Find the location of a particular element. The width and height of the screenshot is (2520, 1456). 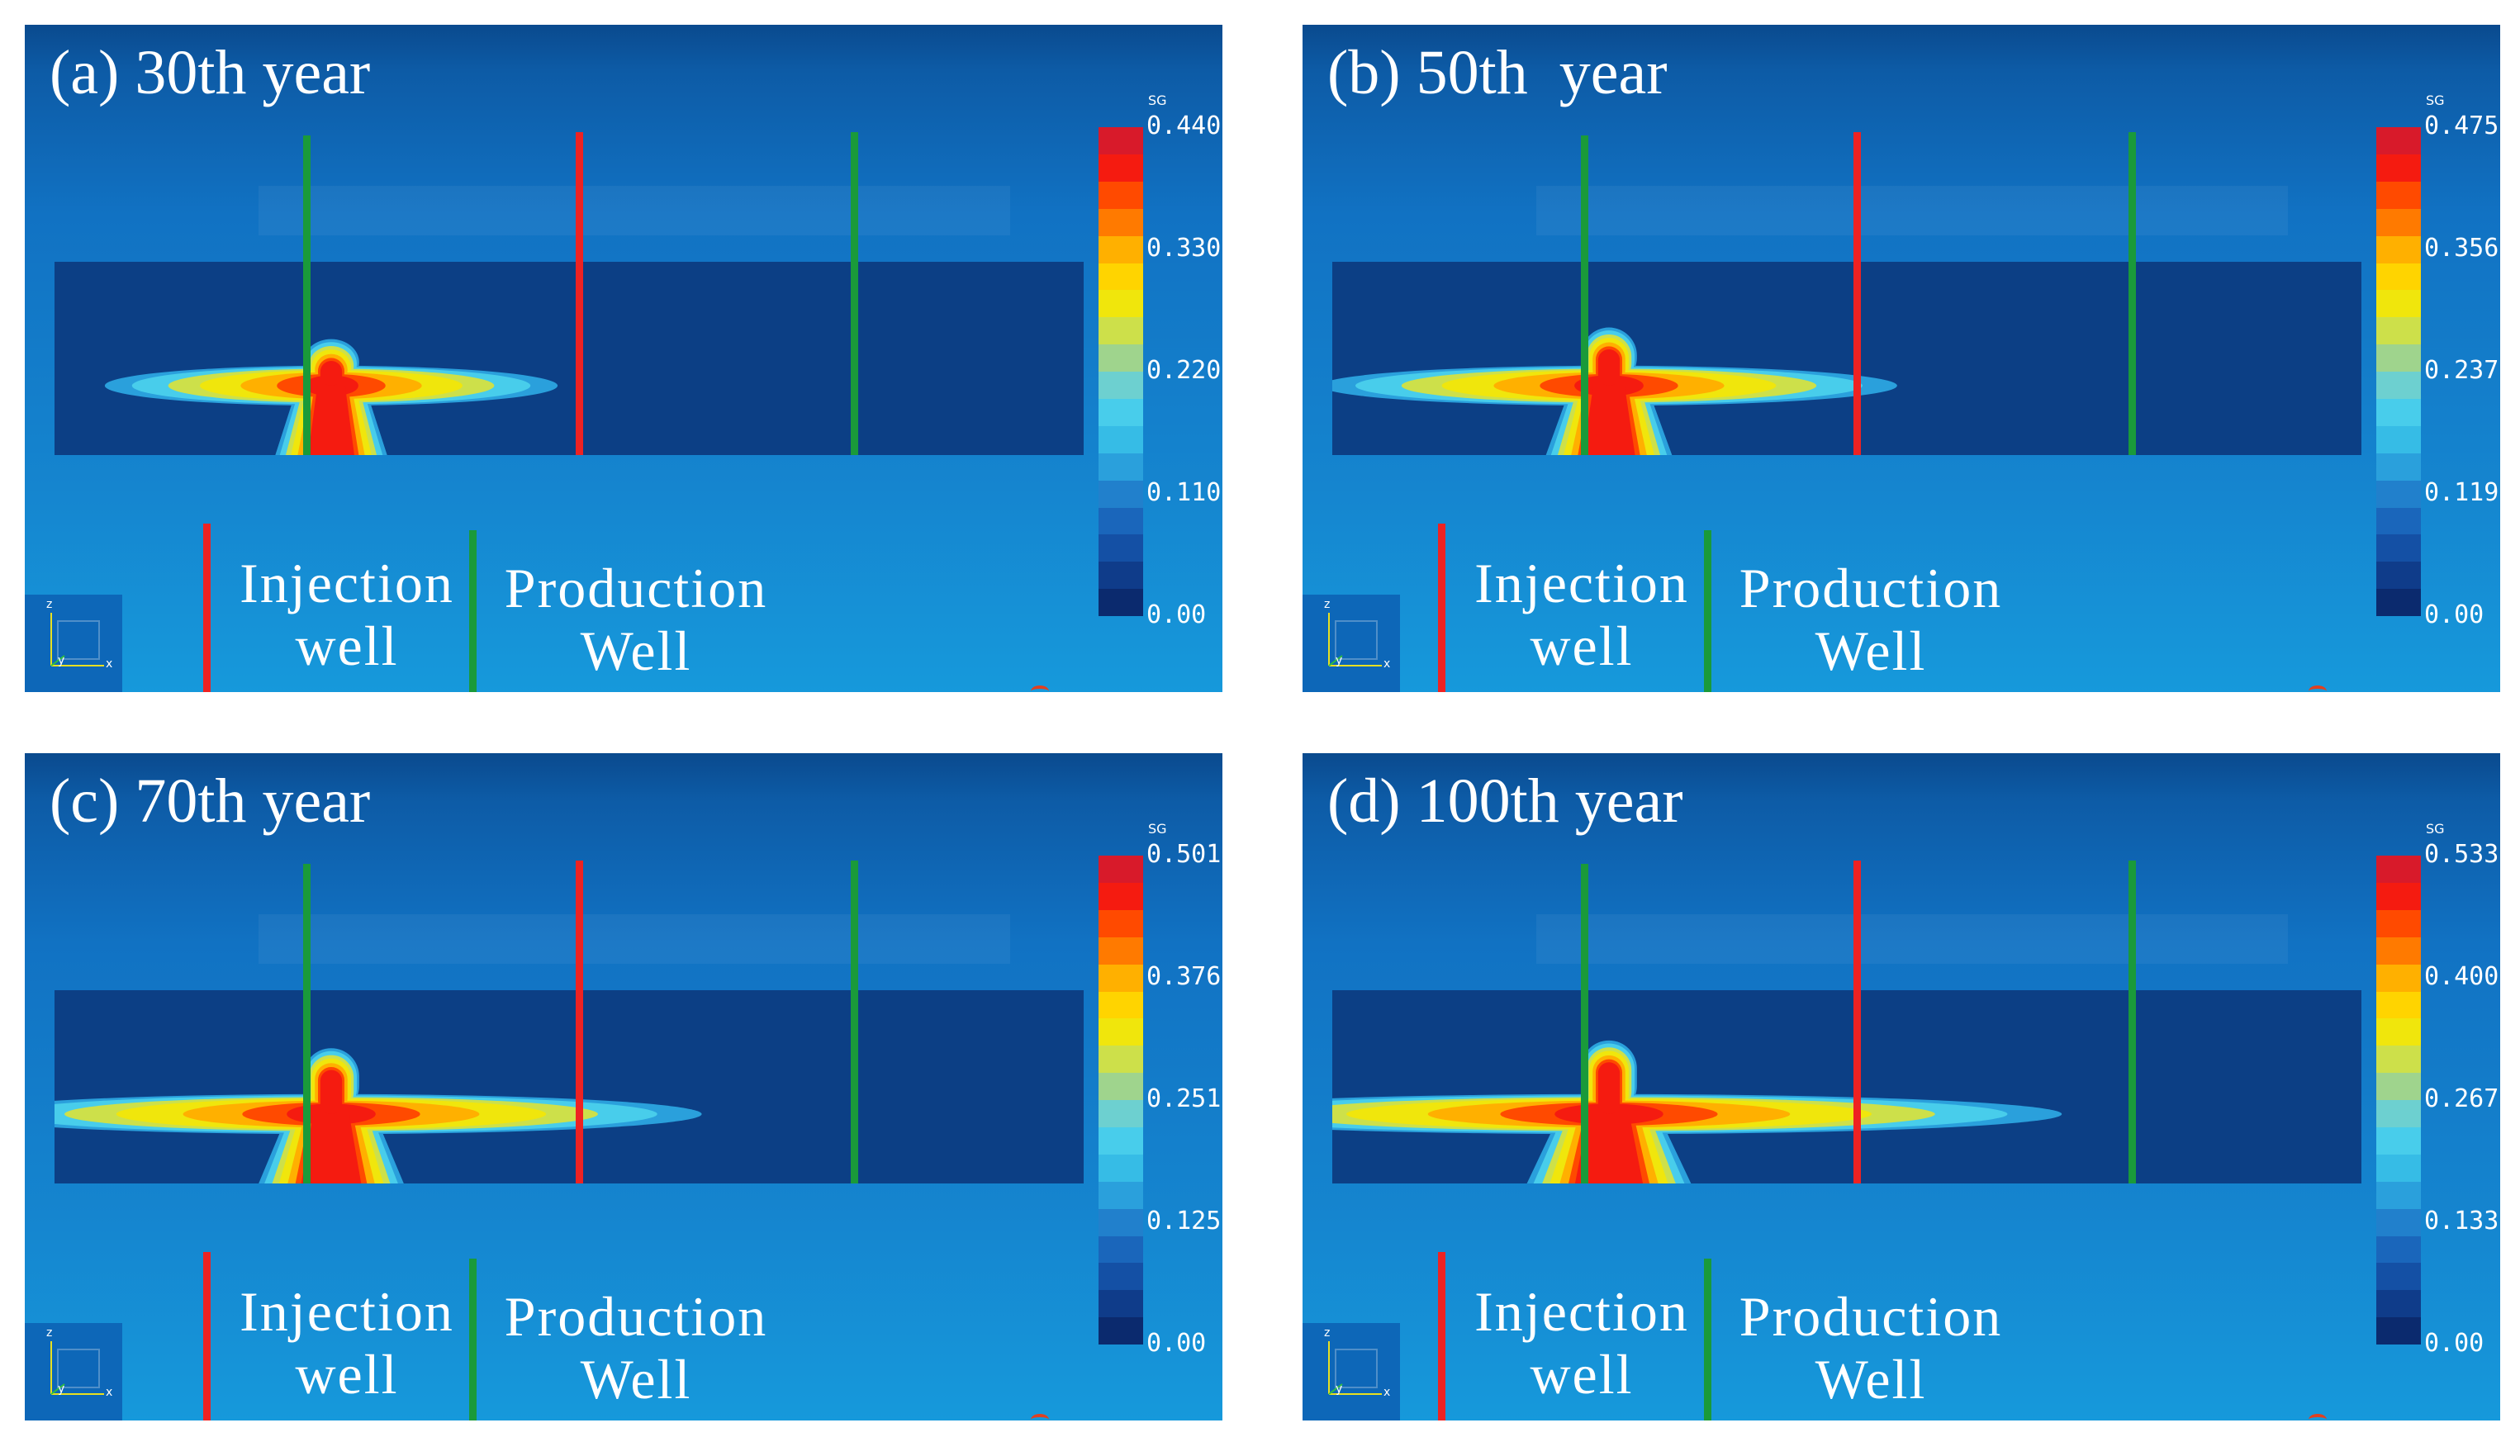

colorbar-tick-3: 0.400 is located at coordinates (2461, 976).